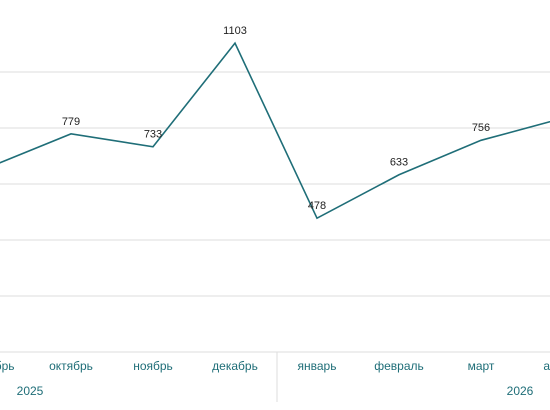 The width and height of the screenshot is (550, 410). What do you see at coordinates (546, 366) in the screenshot?
I see `x-tick-label: апрель` at bounding box center [546, 366].